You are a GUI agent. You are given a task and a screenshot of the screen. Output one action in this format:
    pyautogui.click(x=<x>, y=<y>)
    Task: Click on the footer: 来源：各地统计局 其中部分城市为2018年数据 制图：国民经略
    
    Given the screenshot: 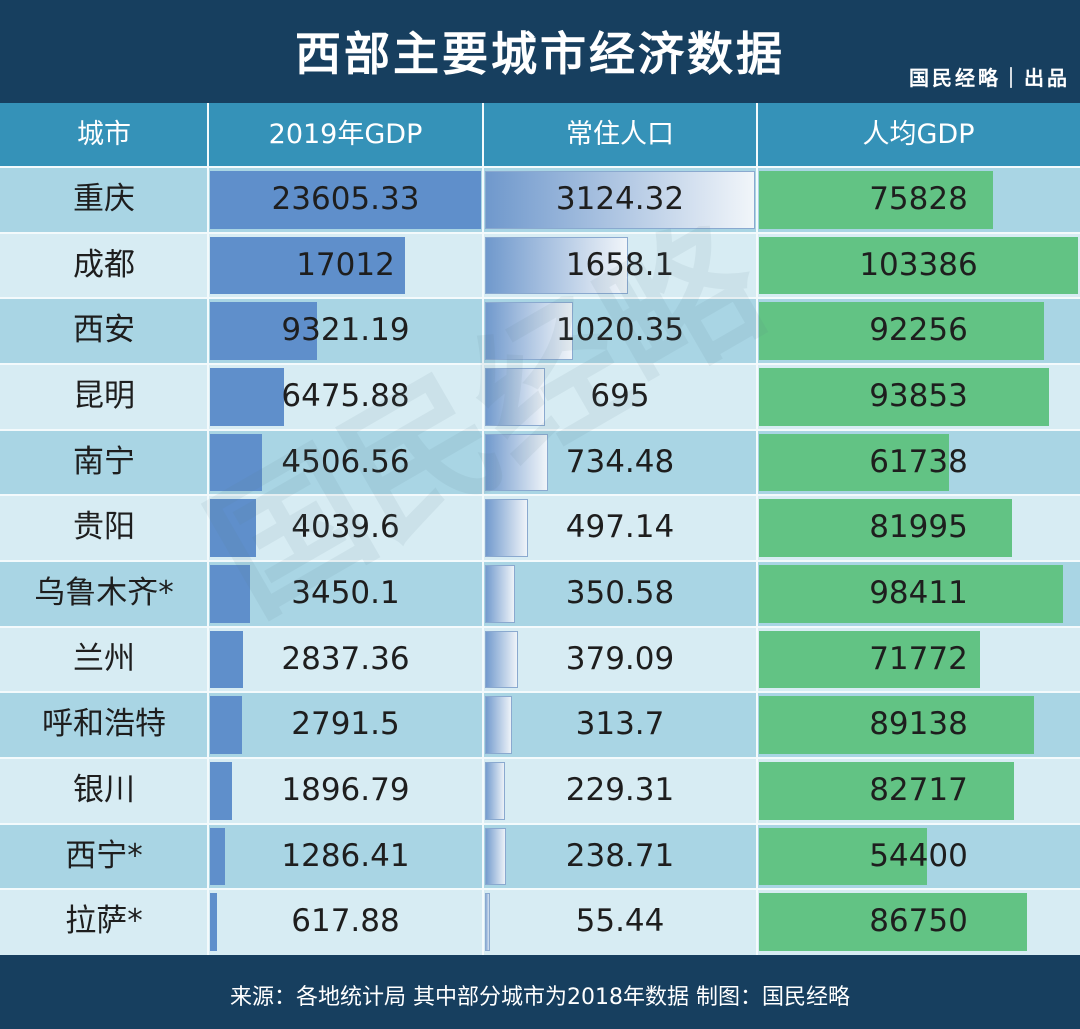 What is the action you would take?
    pyautogui.click(x=540, y=992)
    